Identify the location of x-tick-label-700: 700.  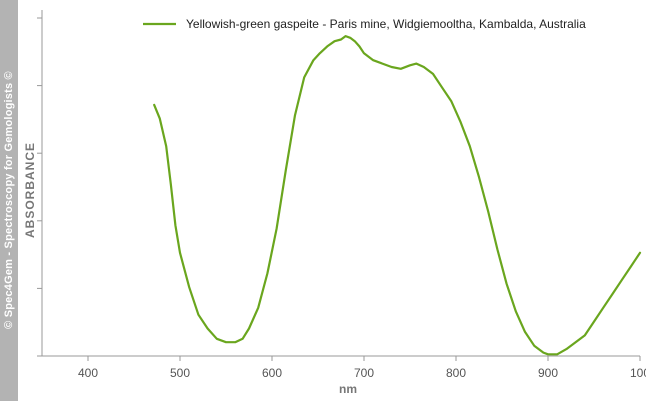
(364, 373).